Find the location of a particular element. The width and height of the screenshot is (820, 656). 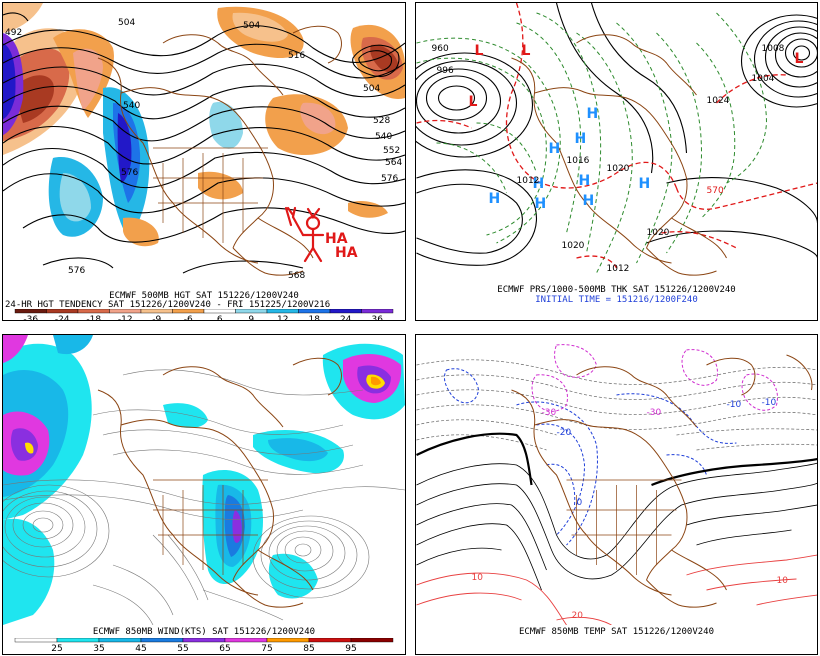

isotherm-labels: -30 -30 -10 -20 0 10 20 -10 10 is located at coordinates (630, 509).